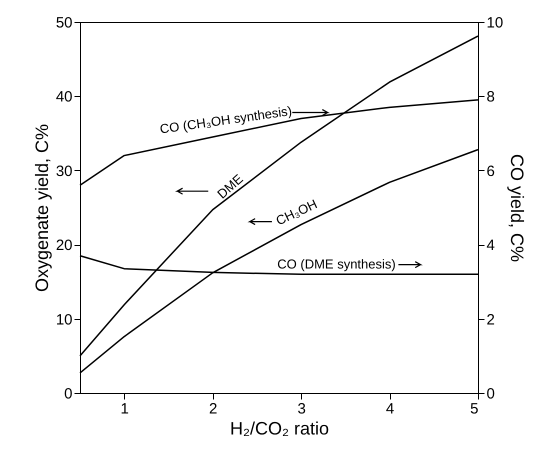 This screenshot has height=453, width=536. I want to click on legend-label: CO (DME synthesis), so click(336, 264).